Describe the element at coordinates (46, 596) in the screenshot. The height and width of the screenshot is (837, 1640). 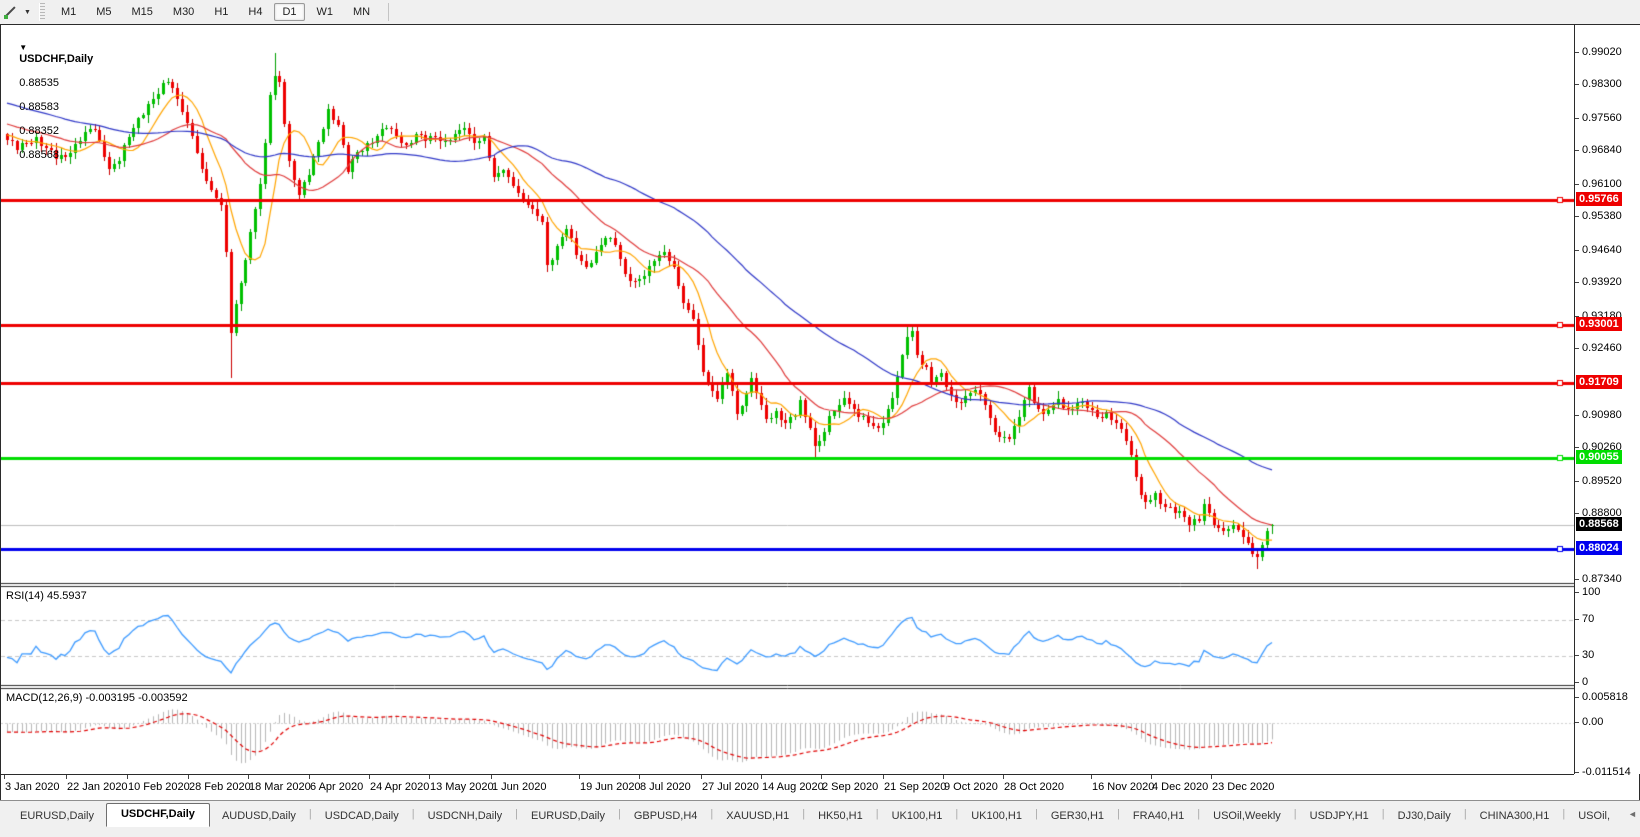
I see `rsi-indicator-label: RSI(14) 45.5937` at that location.